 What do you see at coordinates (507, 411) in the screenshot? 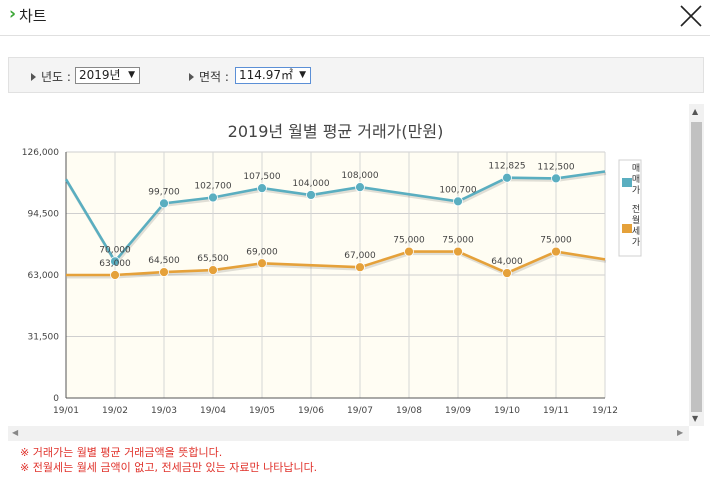
I see `x-tick-label: 19/10` at bounding box center [507, 411].